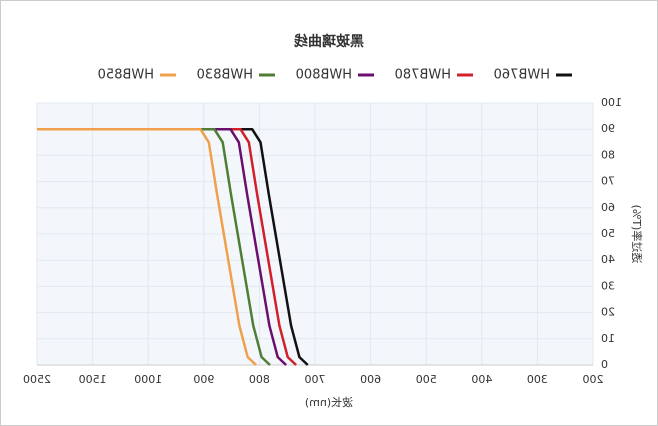 This screenshot has width=658, height=426. Describe the element at coordinates (608, 207) in the screenshot. I see `y-tick-label: 60` at that location.